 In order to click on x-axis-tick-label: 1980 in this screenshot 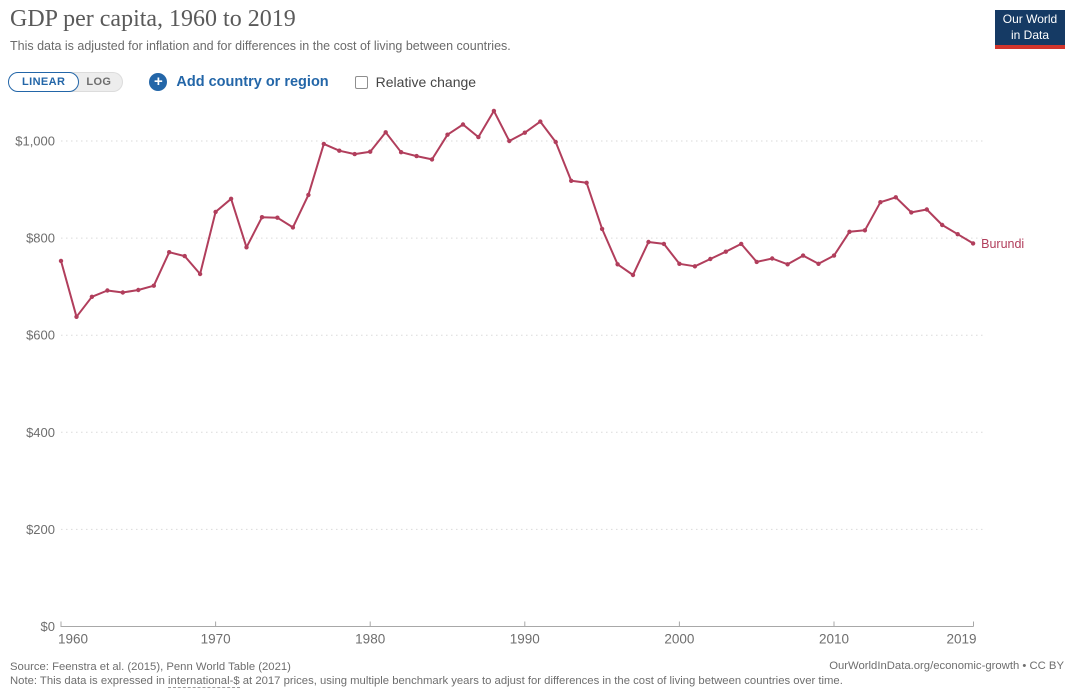, I will do `click(370, 639)`.